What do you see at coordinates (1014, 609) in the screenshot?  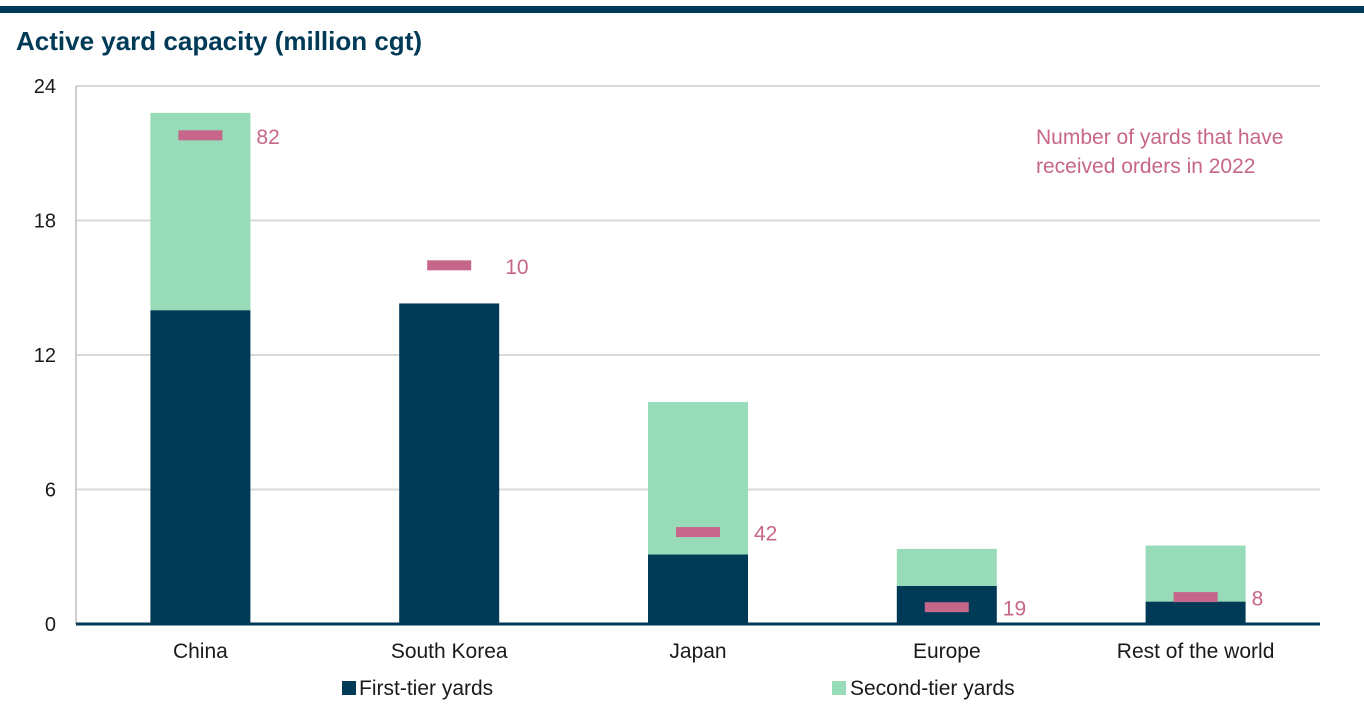 I see `marker-label: 19` at bounding box center [1014, 609].